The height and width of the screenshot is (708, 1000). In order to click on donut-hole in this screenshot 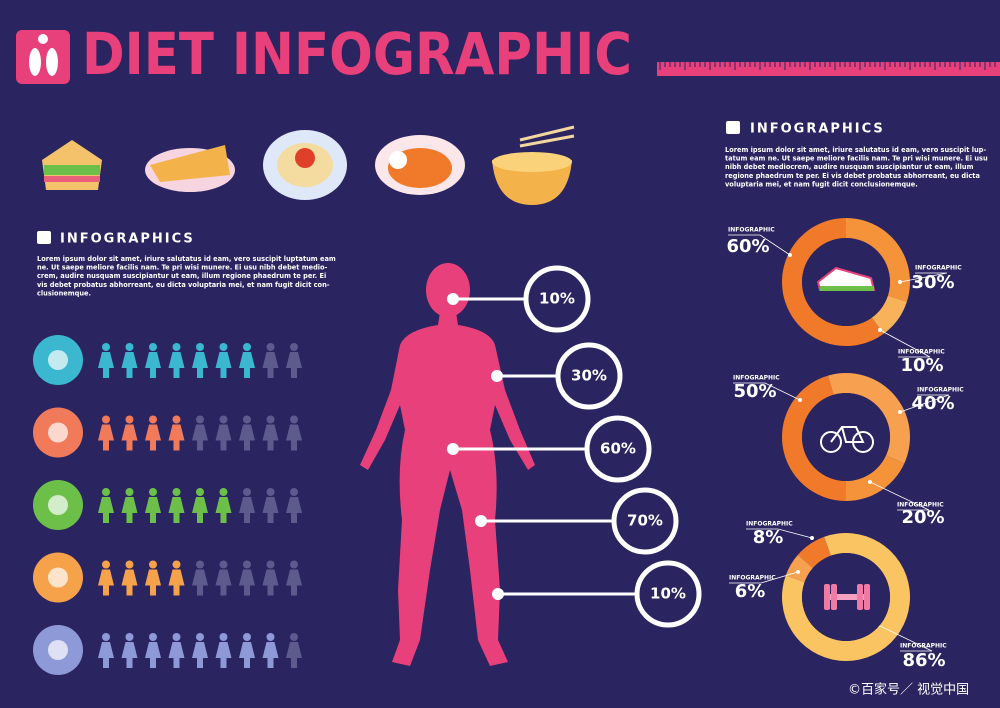, I will do `click(846, 437)`.